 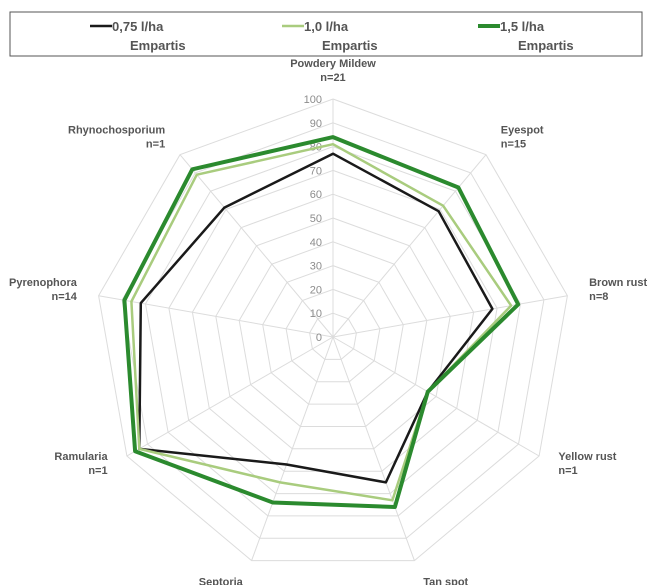 I want to click on spoke-ramularia, so click(x=230, y=396).